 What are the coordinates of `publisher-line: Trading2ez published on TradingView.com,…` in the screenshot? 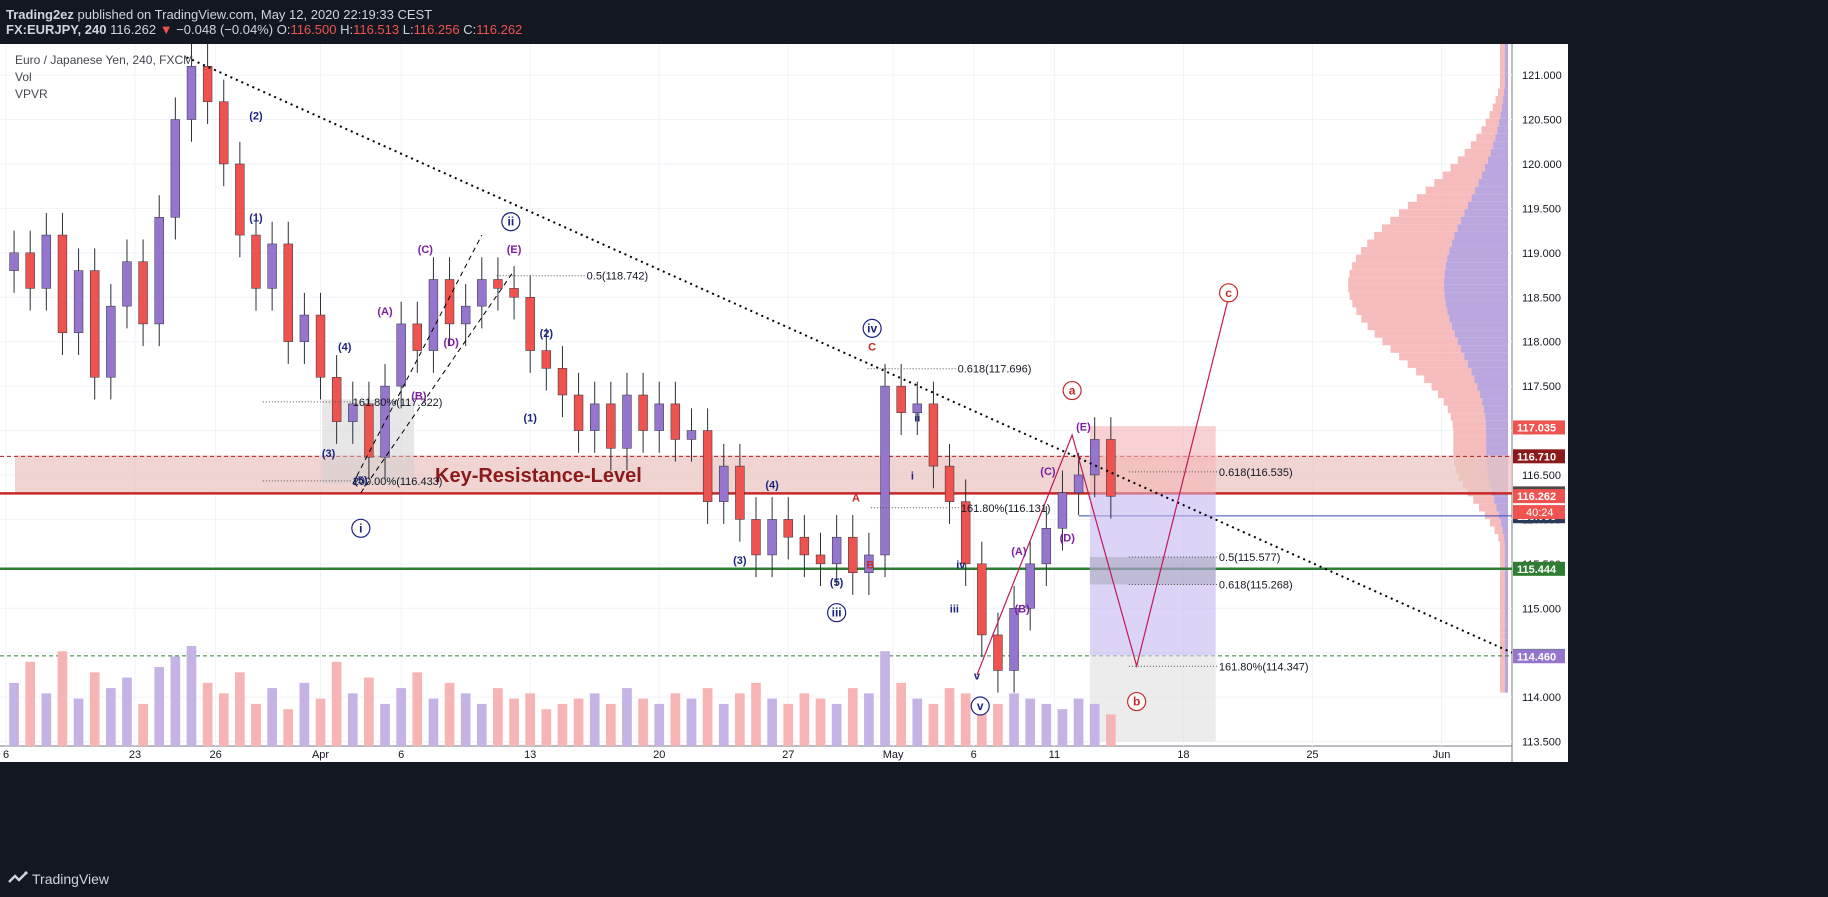 It's located at (219, 14).